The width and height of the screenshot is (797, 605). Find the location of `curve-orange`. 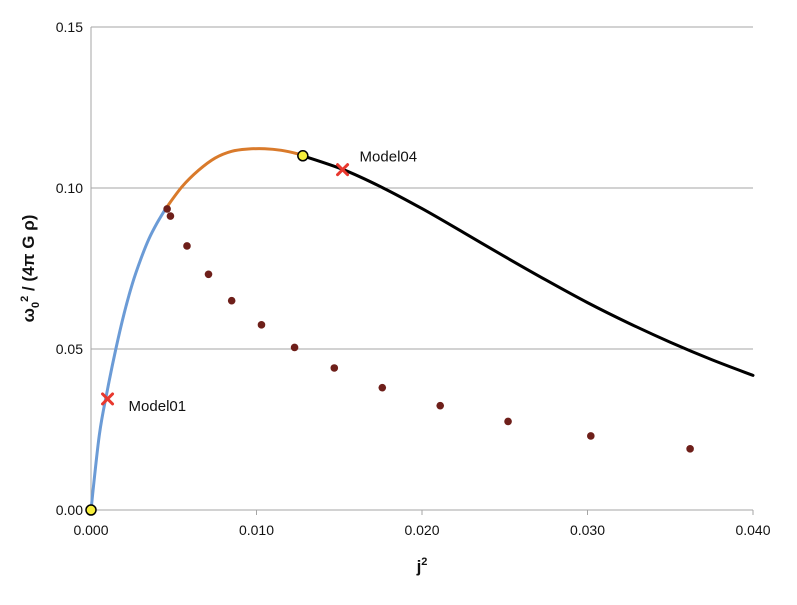

curve-orange is located at coordinates (234, 179).